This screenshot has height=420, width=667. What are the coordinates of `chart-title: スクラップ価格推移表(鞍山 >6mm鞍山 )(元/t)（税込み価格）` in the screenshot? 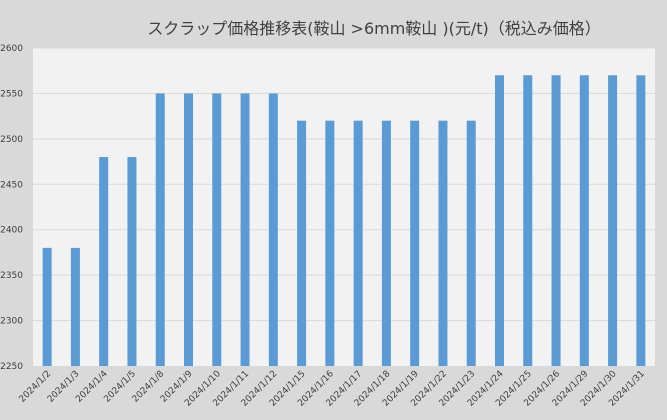 It's located at (374, 28).